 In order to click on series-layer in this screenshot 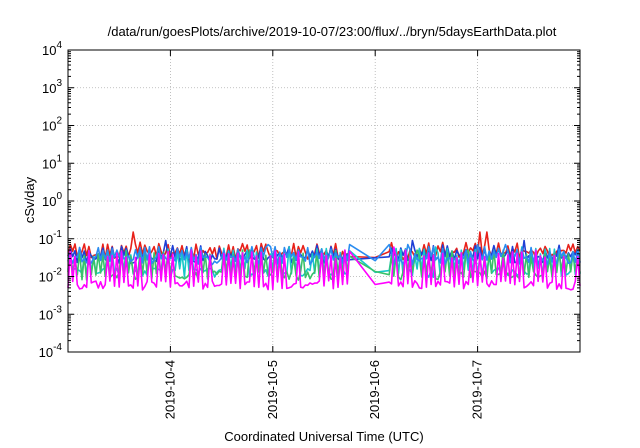, I will do `click(324, 261)`.